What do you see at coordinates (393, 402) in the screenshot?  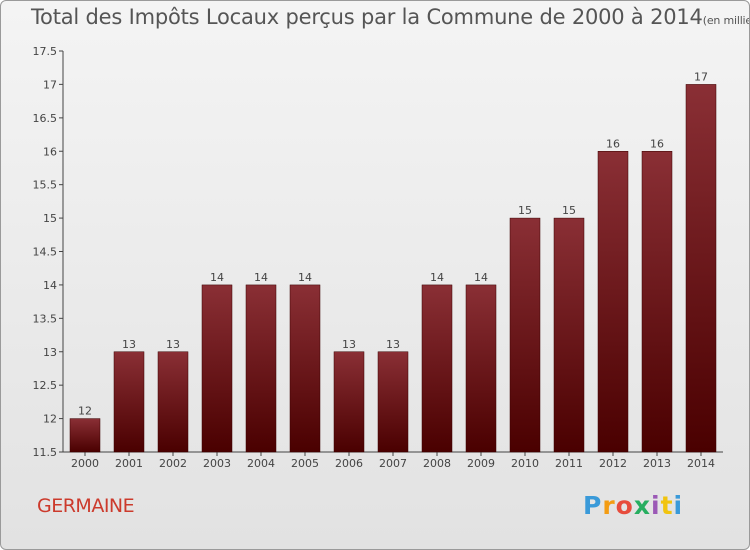 I see `bar-2007` at bounding box center [393, 402].